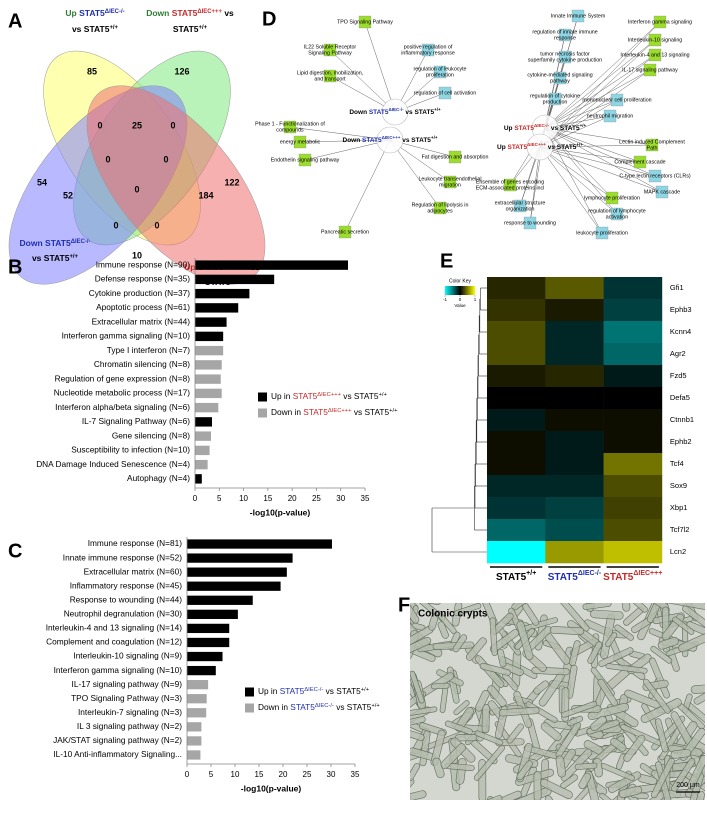  I want to click on category-label: Complement and coagulation (N=12), so click(114, 642).